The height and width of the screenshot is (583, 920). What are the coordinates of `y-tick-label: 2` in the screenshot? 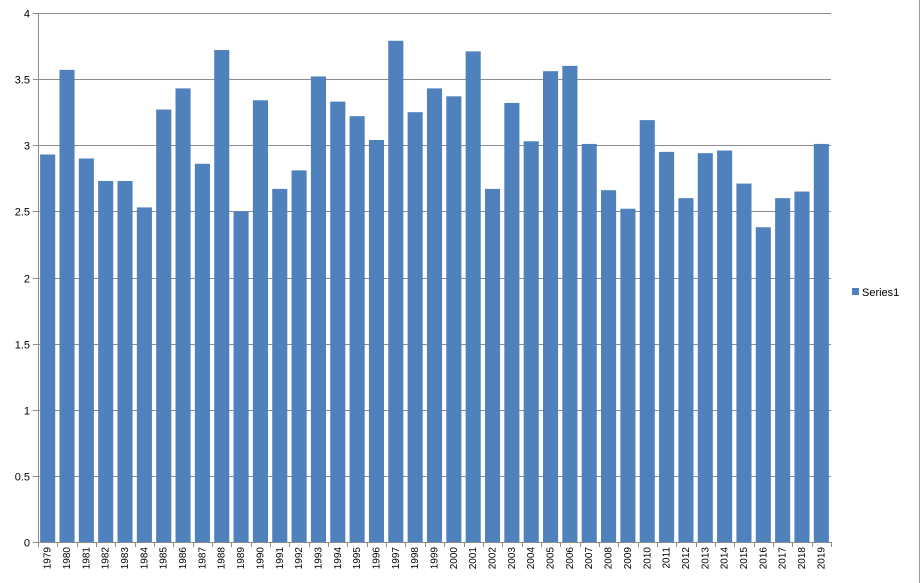 It's located at (27, 280).